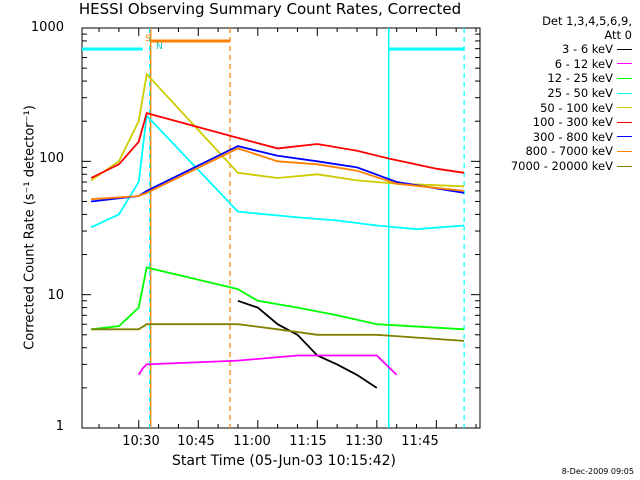 The width and height of the screenshot is (640, 480). What do you see at coordinates (583, 63) in the screenshot?
I see `legend-label: 6 - 12 keV` at bounding box center [583, 63].